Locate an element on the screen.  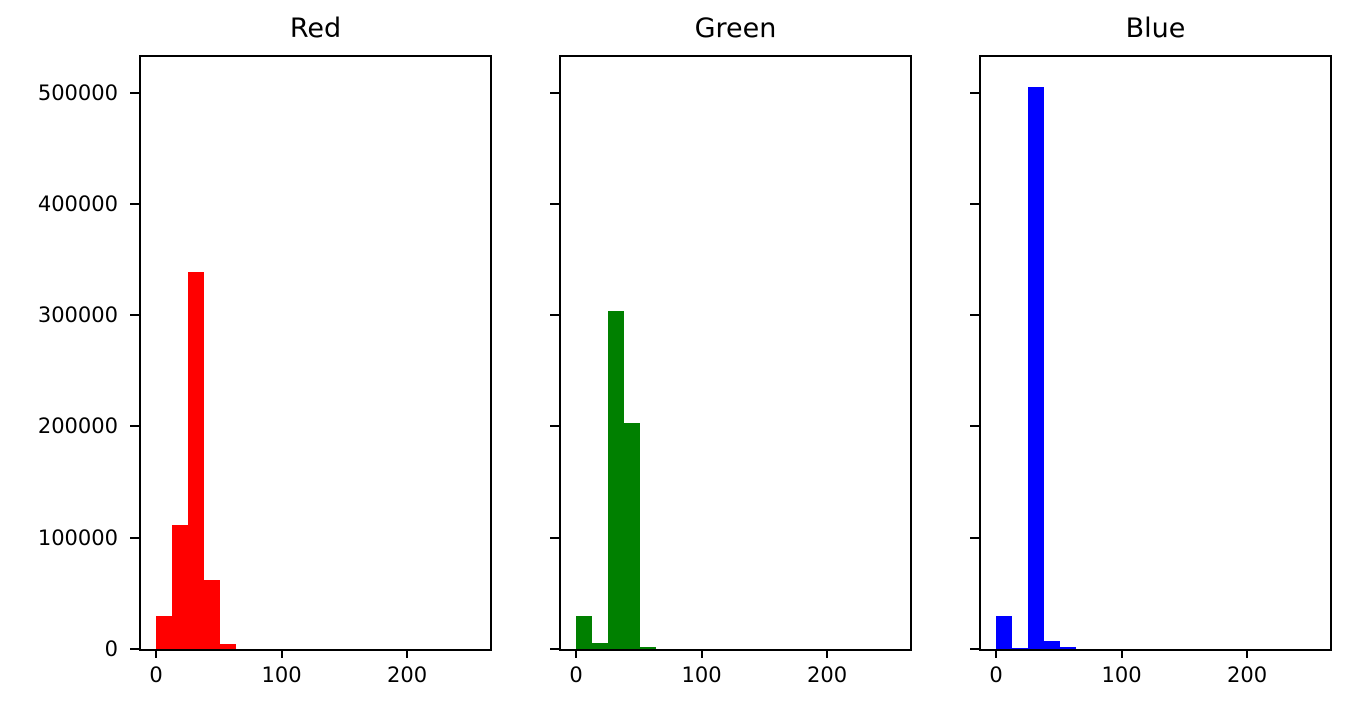
subplot-title-red: Red is located at coordinates (315, 28).